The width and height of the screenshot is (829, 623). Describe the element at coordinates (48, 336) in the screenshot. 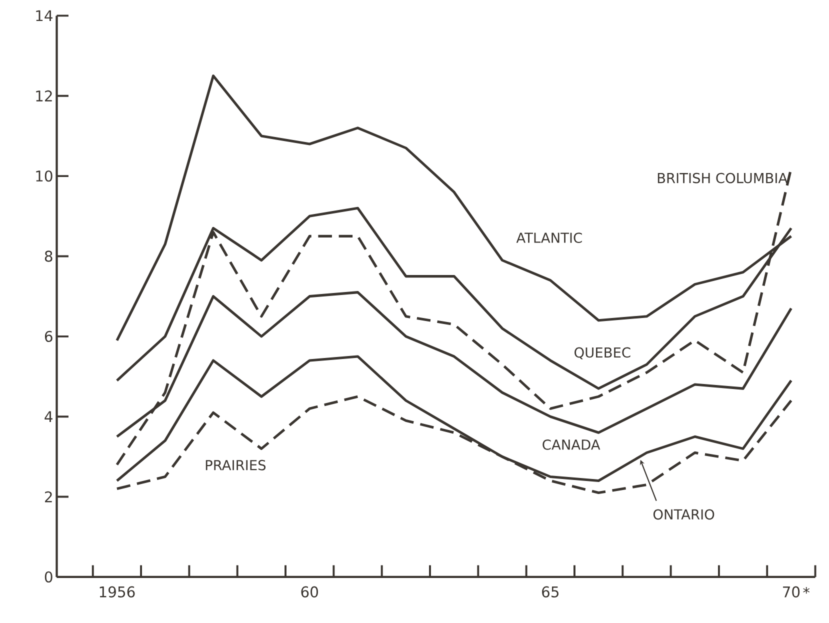

I see `y-tick-label: 6` at that location.